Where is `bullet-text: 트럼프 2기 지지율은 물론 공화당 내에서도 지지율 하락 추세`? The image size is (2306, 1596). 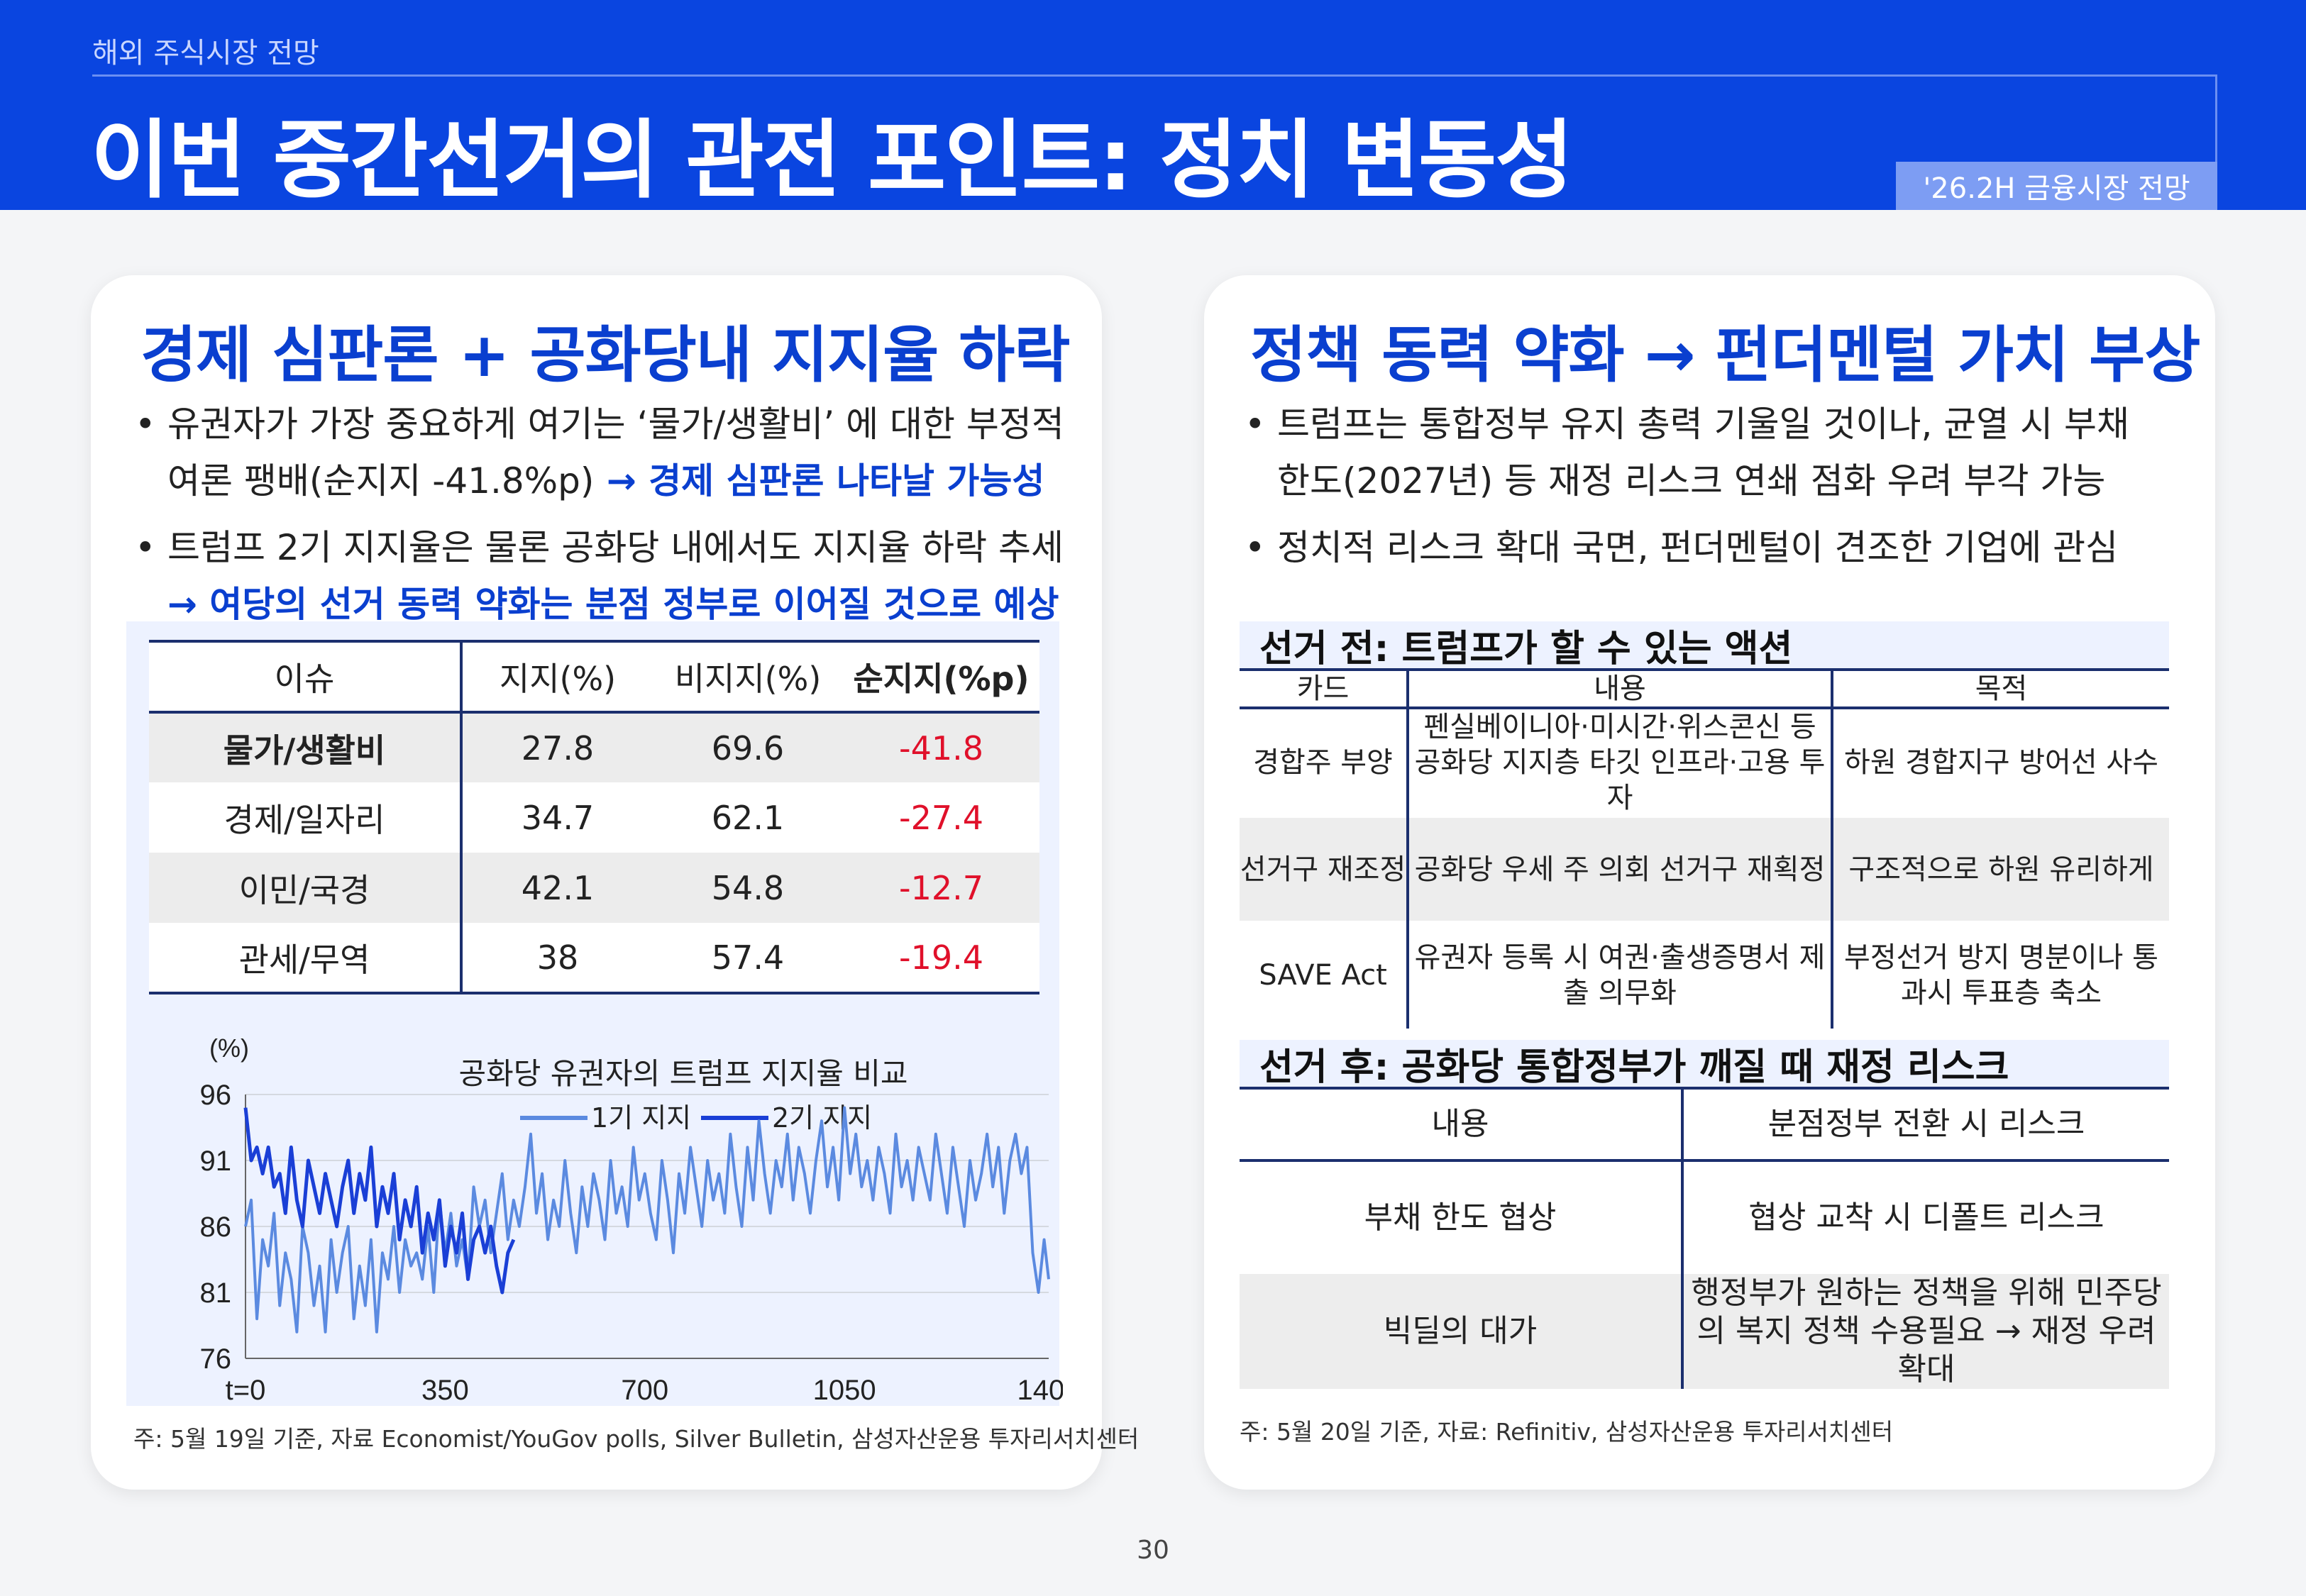 bullet-text: 트럼프 2기 지지율은 물론 공화당 내에서도 지지율 하락 추세 is located at coordinates (615, 547).